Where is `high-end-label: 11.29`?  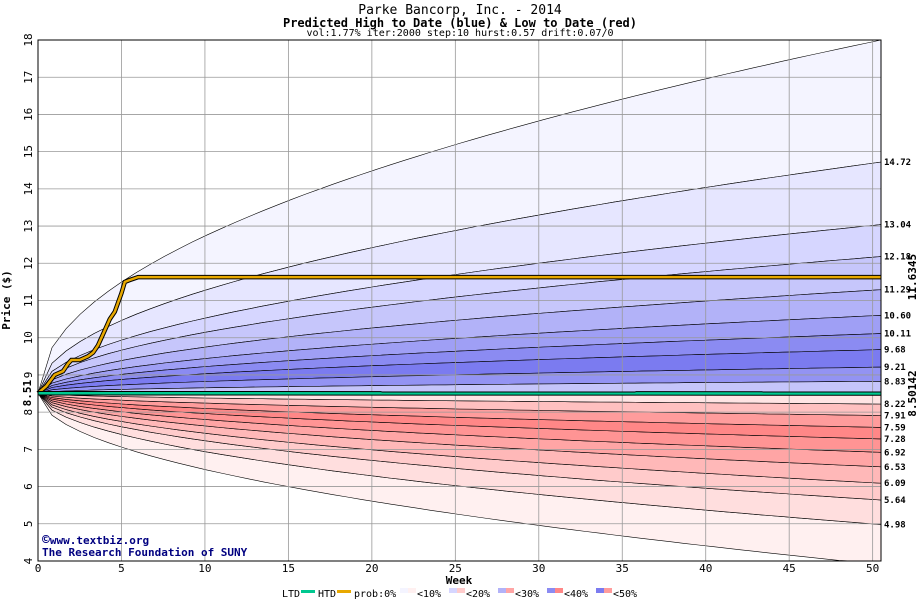 high-end-label: 11.29 is located at coordinates (897, 291).